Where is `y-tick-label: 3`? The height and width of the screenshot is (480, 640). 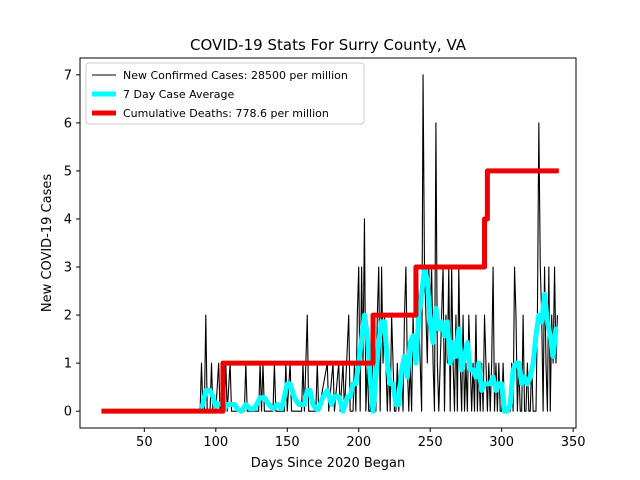
y-tick-label: 3 is located at coordinates (68, 268).